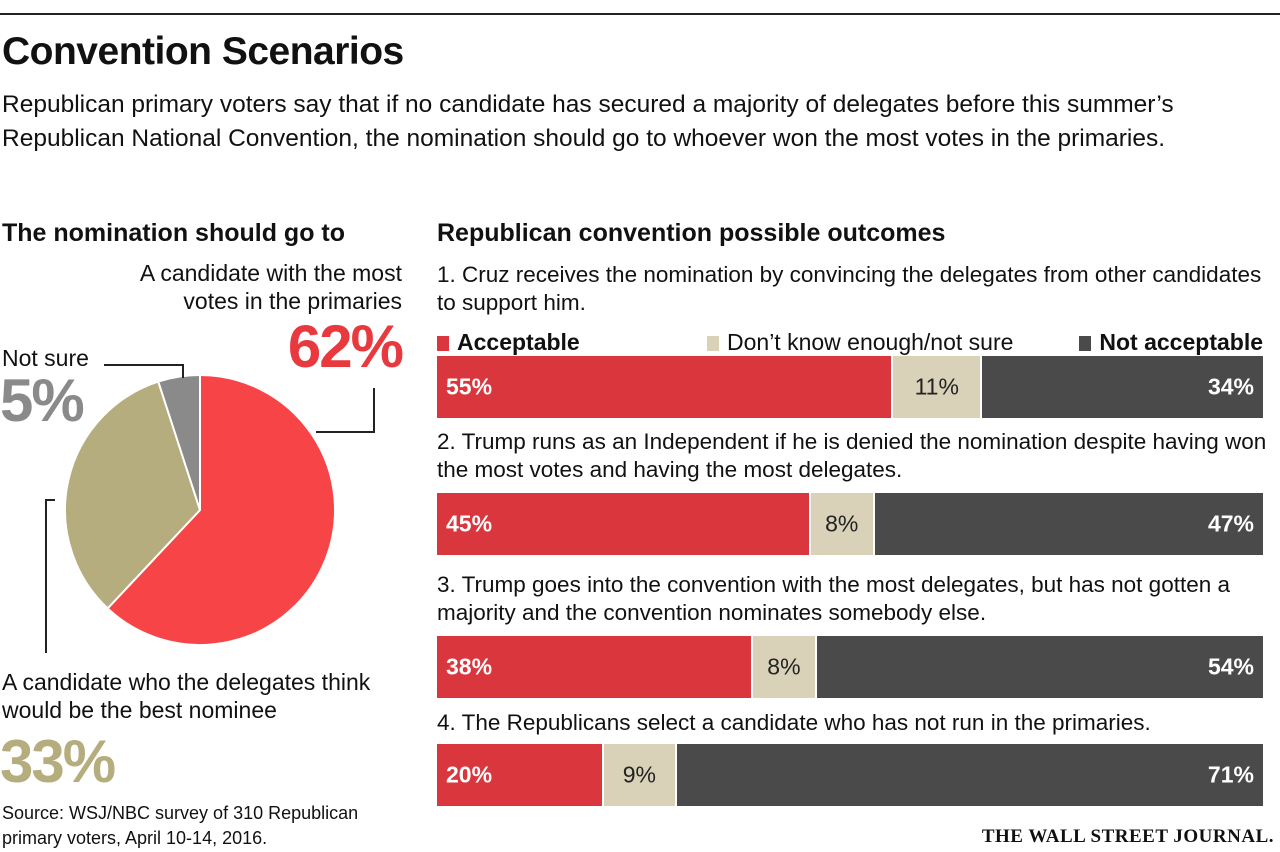  What do you see at coordinates (1085, 343) in the screenshot?
I see `legend-swatch-not-acceptable` at bounding box center [1085, 343].